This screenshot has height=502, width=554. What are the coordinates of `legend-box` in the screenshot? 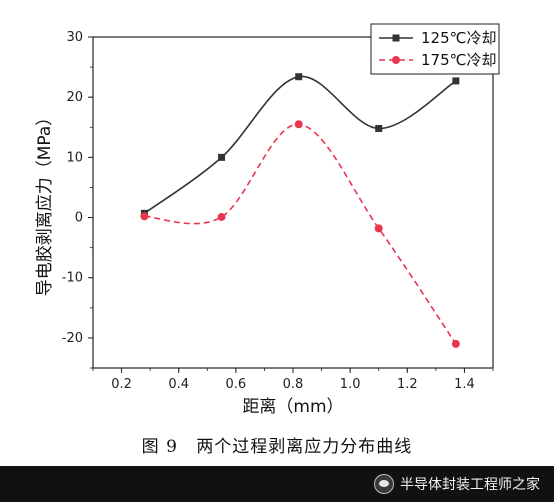 It's located at (435, 49).